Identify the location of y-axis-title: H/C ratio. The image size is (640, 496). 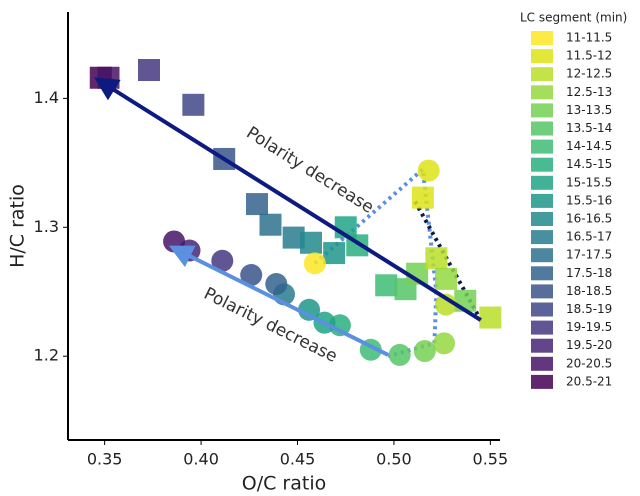
(18, 226).